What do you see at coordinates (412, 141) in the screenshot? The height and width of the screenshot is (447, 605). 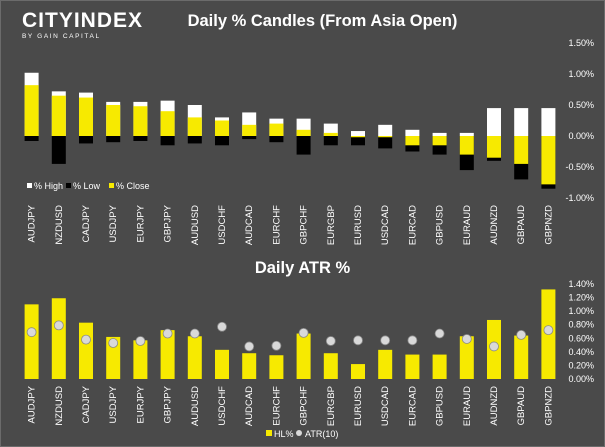 I see `close-bar-eurcad` at bounding box center [412, 141].